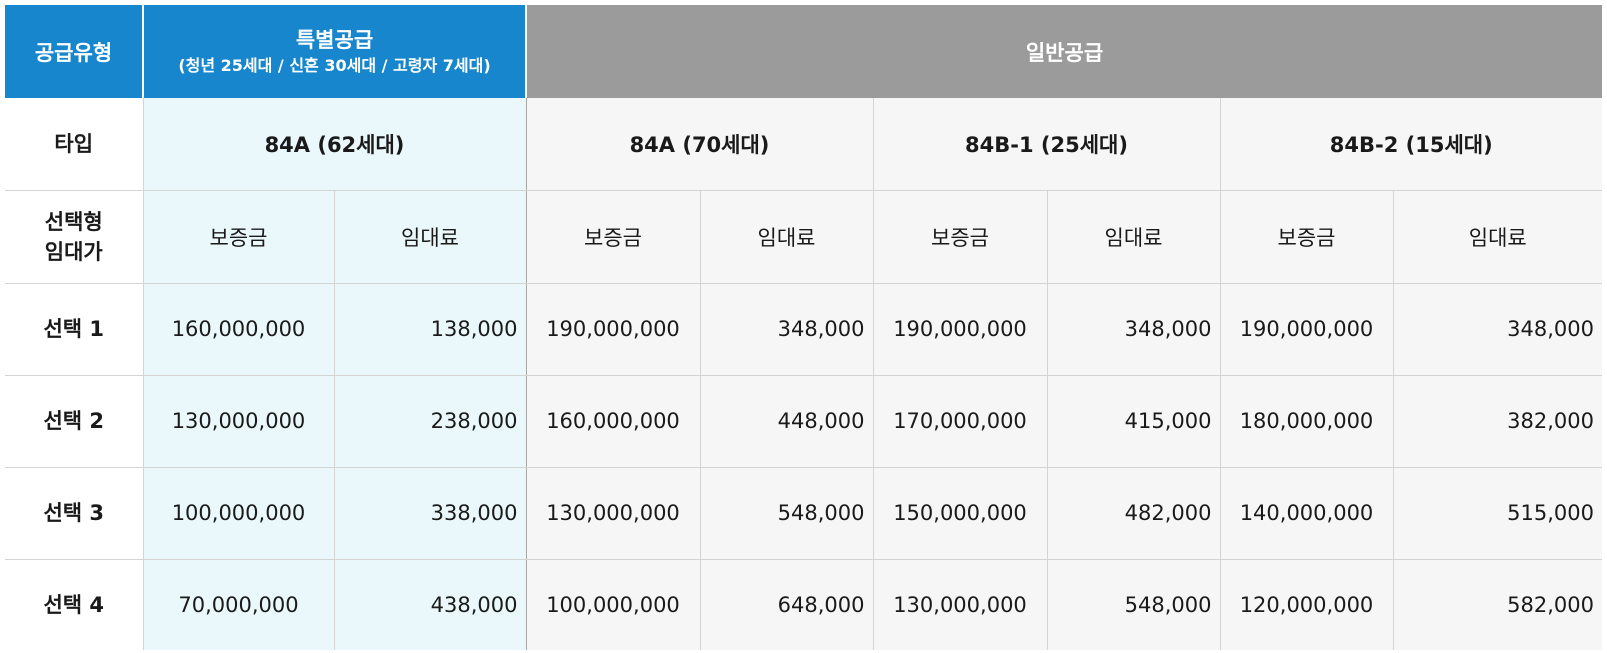 The height and width of the screenshot is (653, 1607). Describe the element at coordinates (1497, 421) in the screenshot. I see `rent-cell: 382,000` at that location.